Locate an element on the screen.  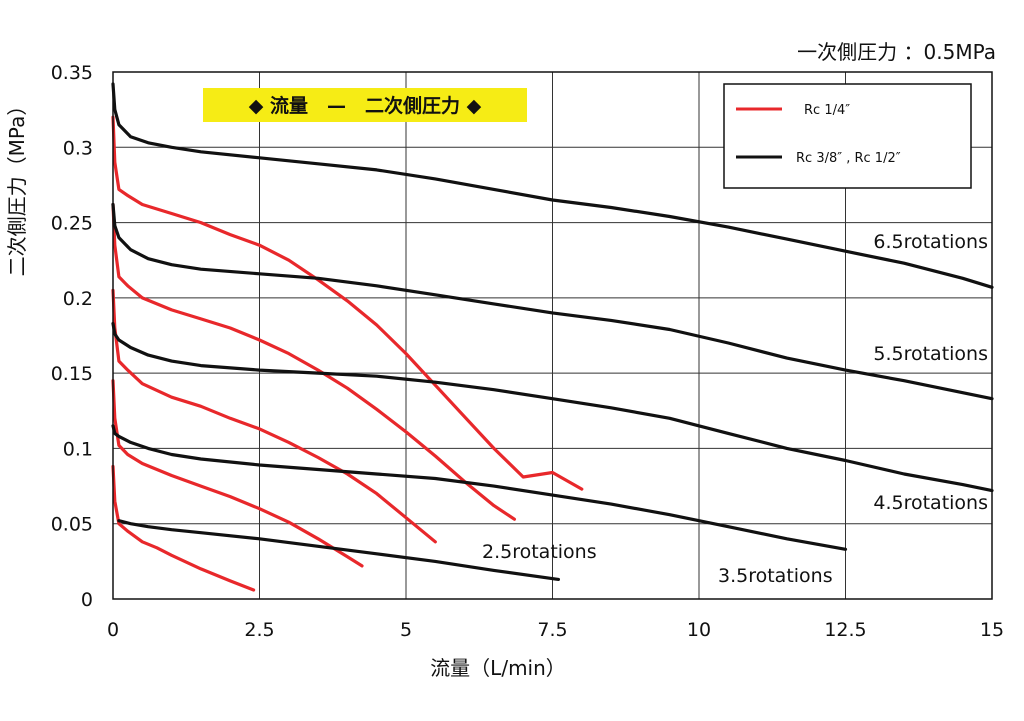
x-tick-label: 12.5 is located at coordinates (845, 630).